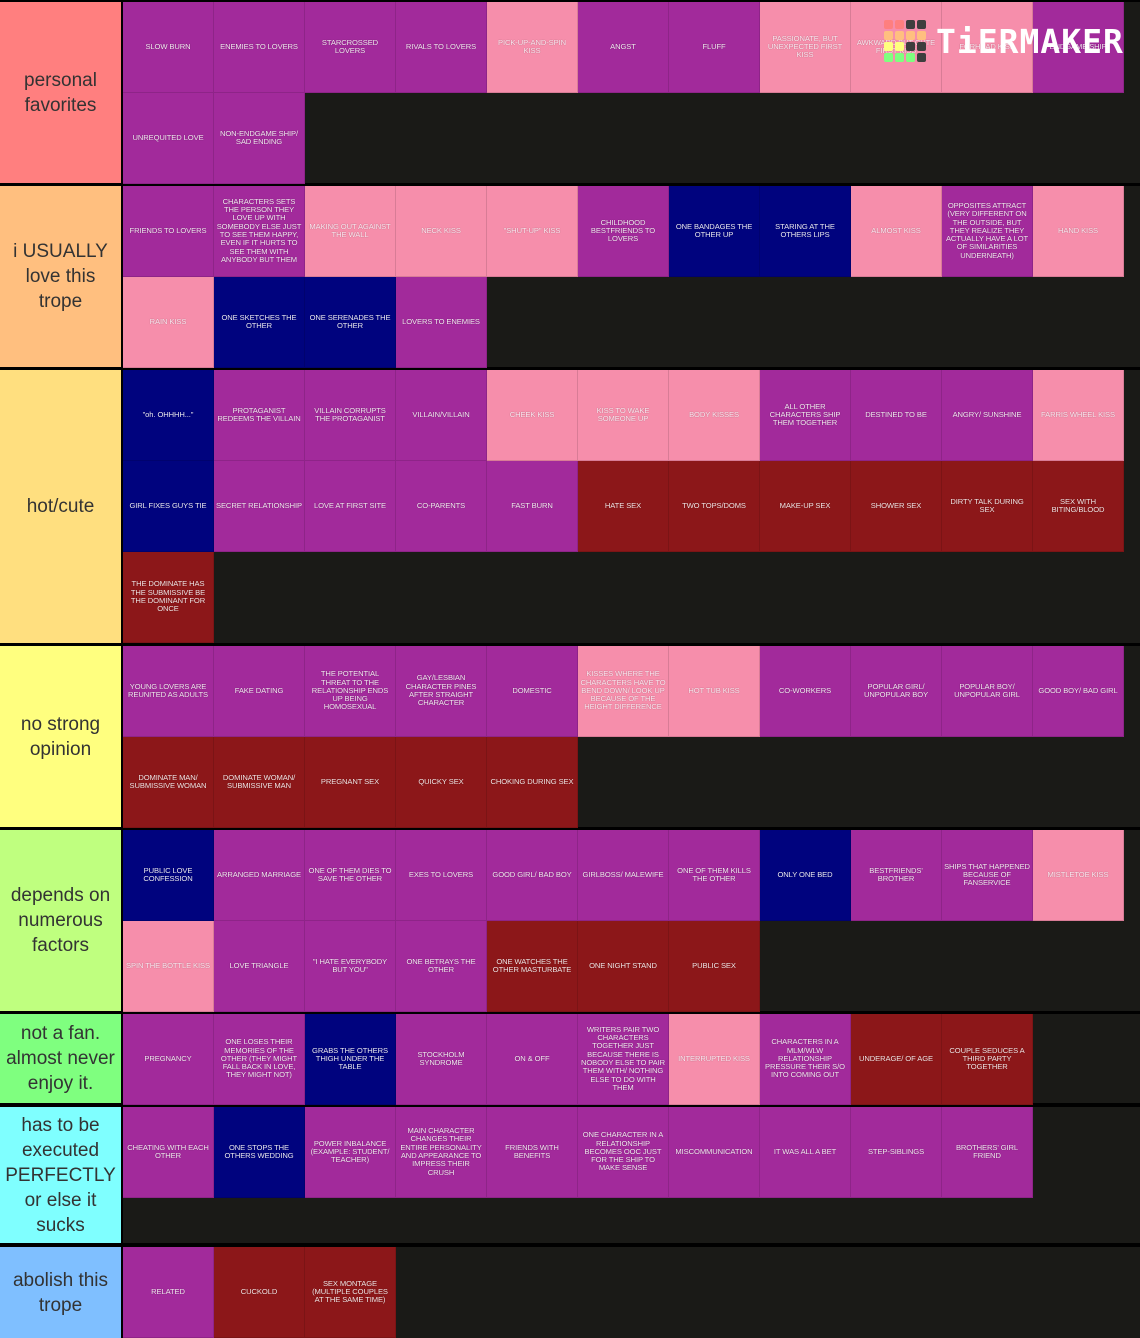 This screenshot has height=1338, width=1140. Describe the element at coordinates (350, 415) in the screenshot. I see `trope-tile: VILLAIN CORRUPTS THE PROTAGANIST` at that location.